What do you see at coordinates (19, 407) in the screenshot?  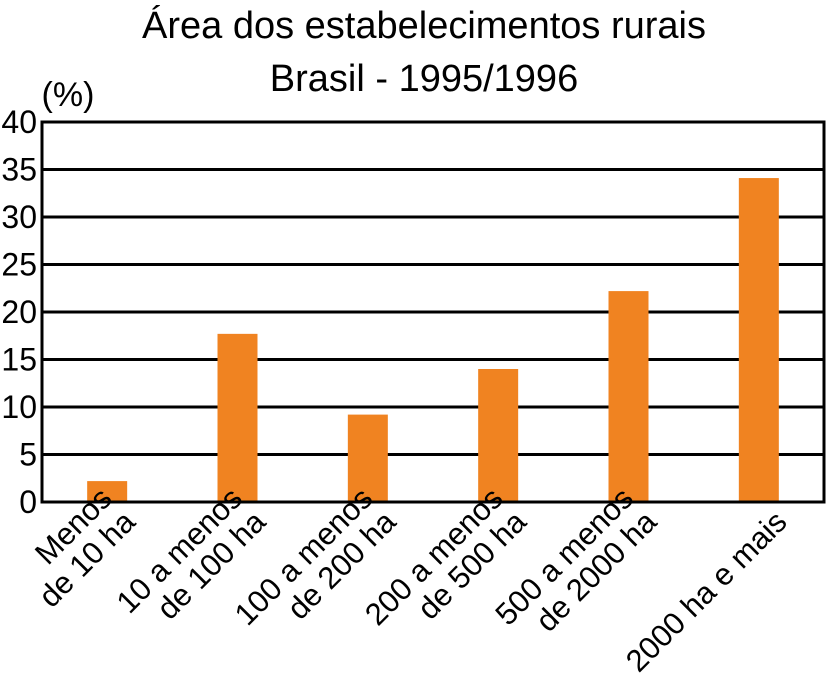 I see `y-tick-label: 10` at bounding box center [19, 407].